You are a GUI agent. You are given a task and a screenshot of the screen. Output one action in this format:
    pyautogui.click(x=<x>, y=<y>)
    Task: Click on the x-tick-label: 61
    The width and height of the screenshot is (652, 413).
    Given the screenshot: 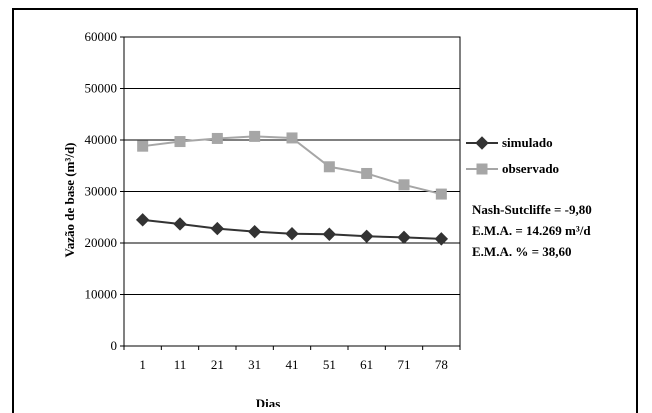 What is the action you would take?
    pyautogui.click(x=366, y=364)
    